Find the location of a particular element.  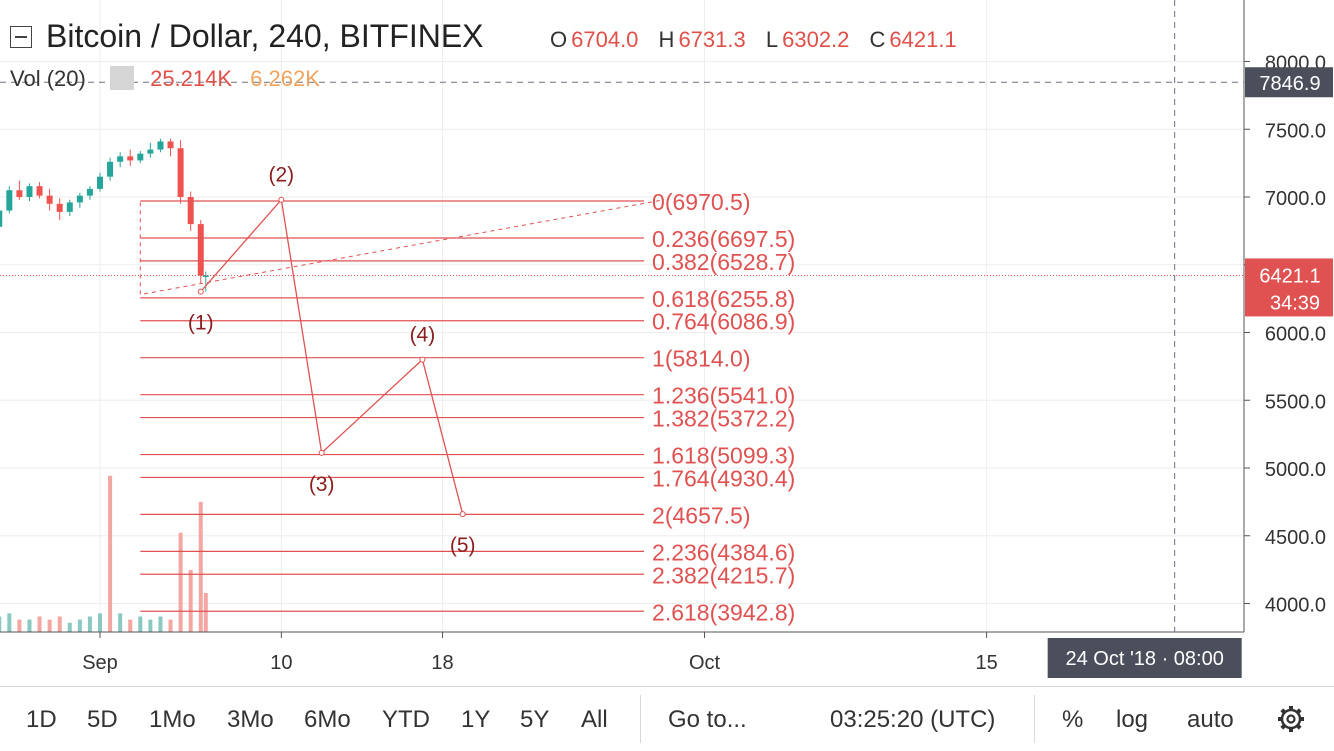

close-value: 6421.1 is located at coordinates (923, 39).